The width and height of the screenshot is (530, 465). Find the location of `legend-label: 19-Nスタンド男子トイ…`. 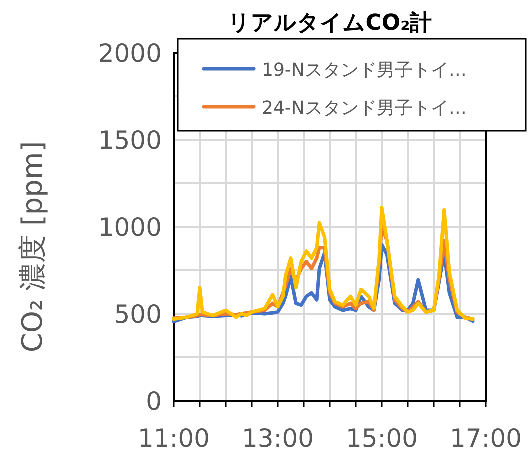

legend-label: 19-Nスタンド男子トイ… is located at coordinates (364, 70).